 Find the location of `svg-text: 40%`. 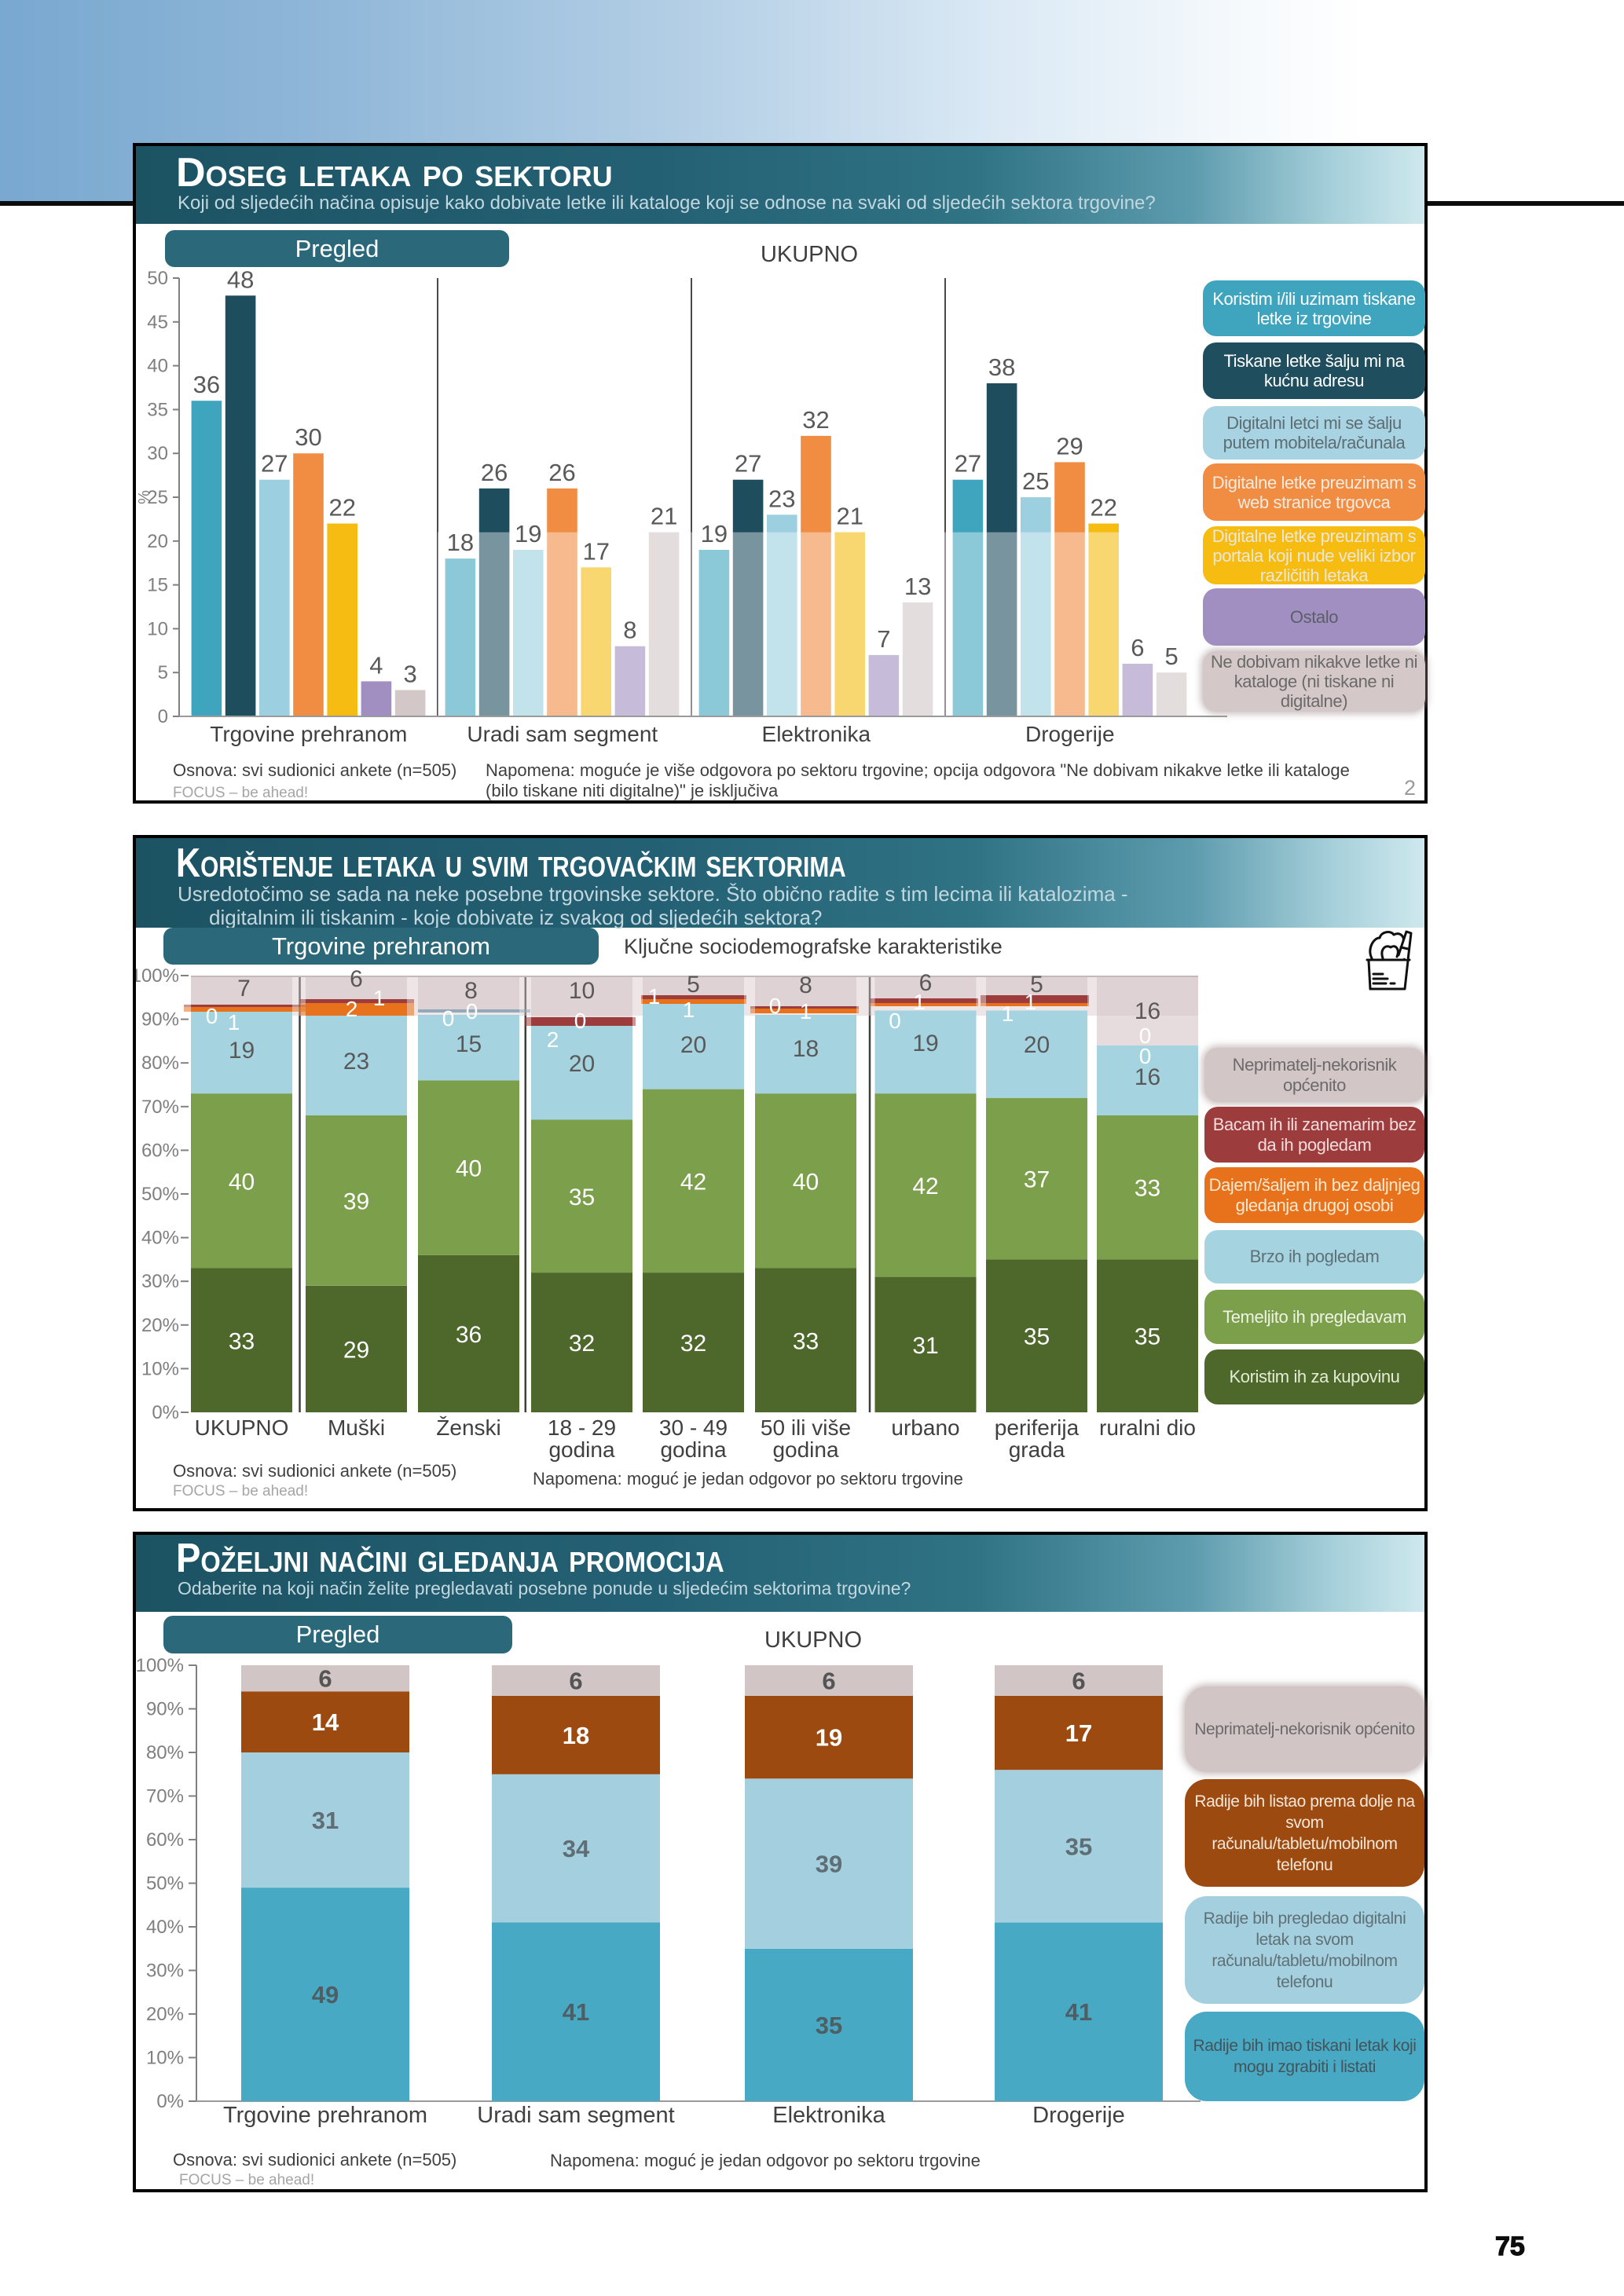

svg-text: 40% is located at coordinates (165, 1928).